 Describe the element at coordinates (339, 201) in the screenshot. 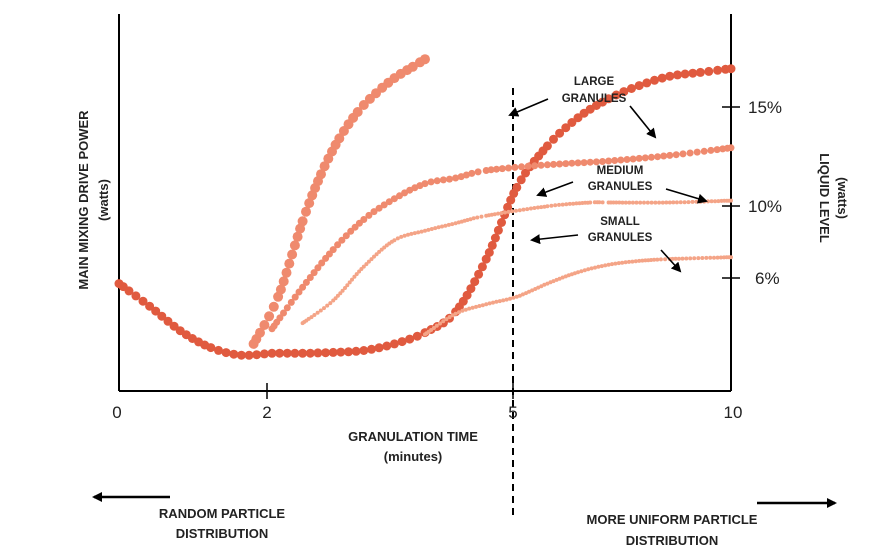

I see `series-large` at that location.